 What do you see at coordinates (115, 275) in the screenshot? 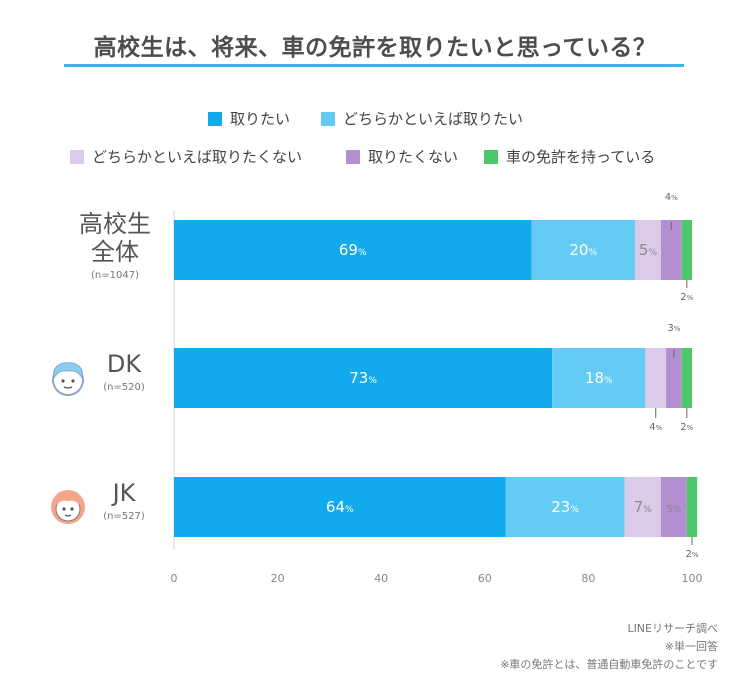
I see `group-label-all-n: (n=1047)` at bounding box center [115, 275].